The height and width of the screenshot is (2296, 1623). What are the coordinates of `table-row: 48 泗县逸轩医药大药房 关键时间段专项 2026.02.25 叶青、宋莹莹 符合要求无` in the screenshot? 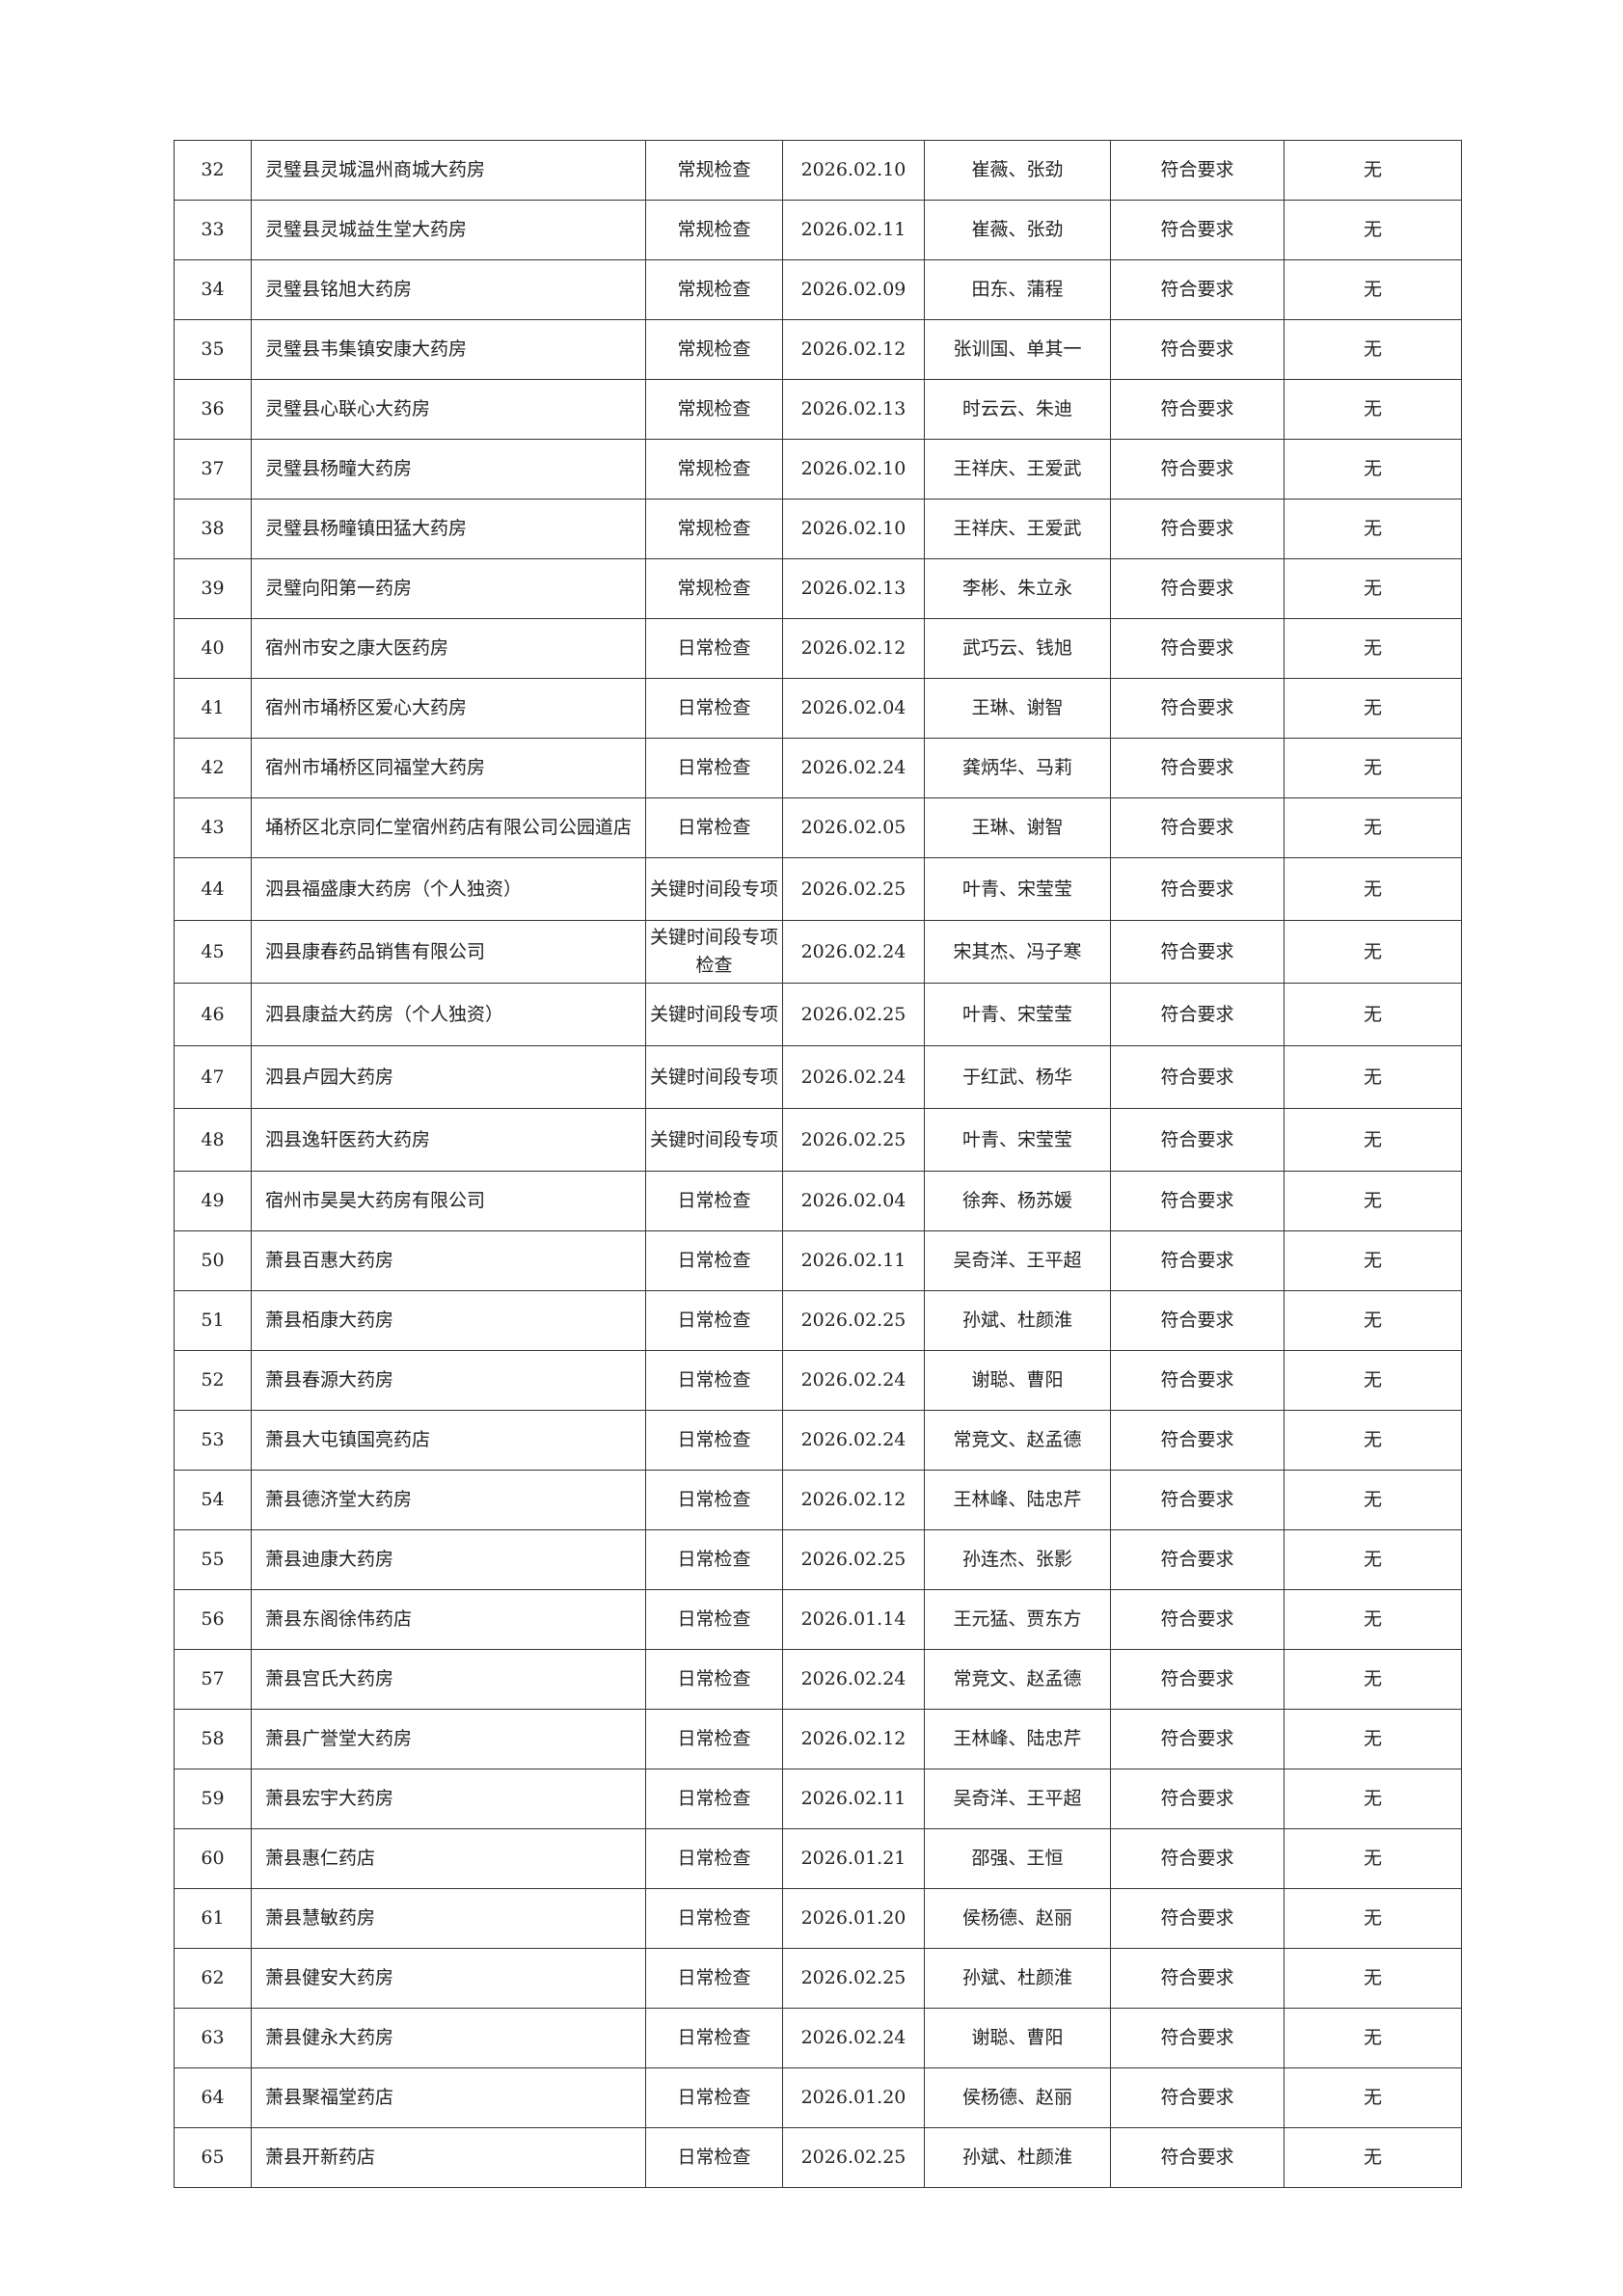 It's located at (818, 1140).